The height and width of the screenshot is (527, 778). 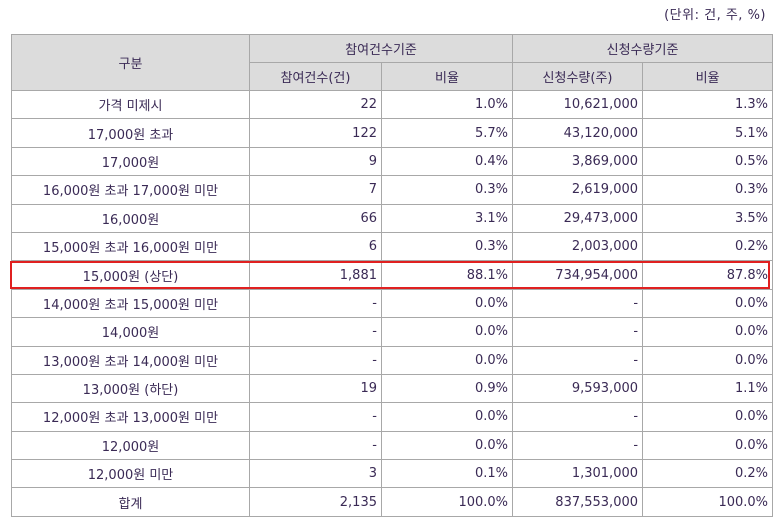 What do you see at coordinates (130, 190) in the screenshot?
I see `row-label: 16,000원 초과 17,000원 미만` at bounding box center [130, 190].